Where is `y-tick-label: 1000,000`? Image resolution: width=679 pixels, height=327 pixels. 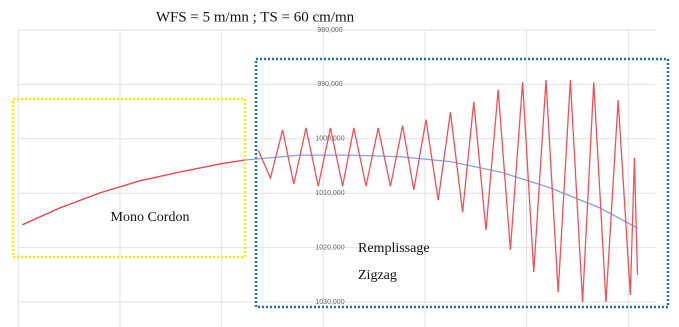 y-tick-label: 1000,000 is located at coordinates (329, 139).